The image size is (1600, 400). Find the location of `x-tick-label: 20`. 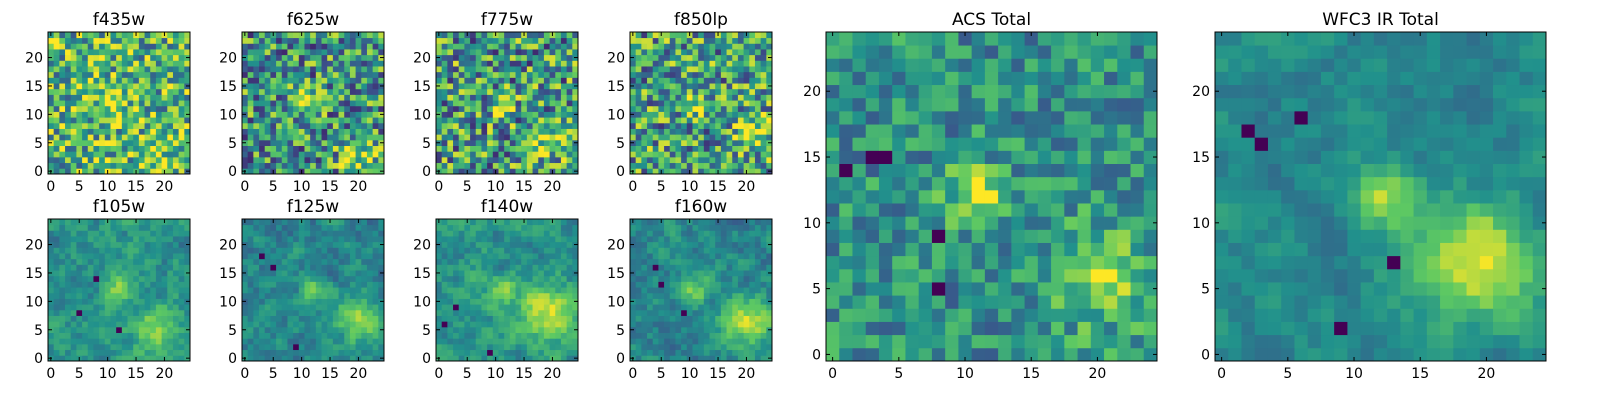

x-tick-label: 20 is located at coordinates (165, 187).